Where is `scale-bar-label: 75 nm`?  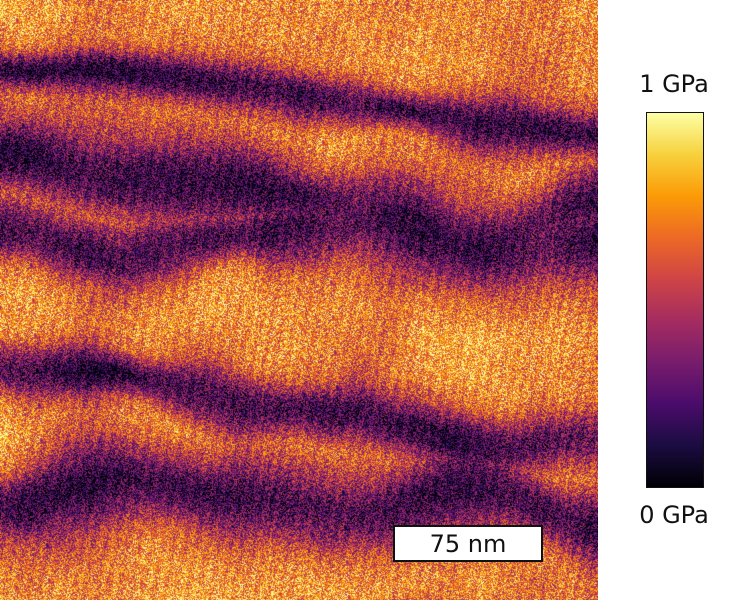
scale-bar-label: 75 nm is located at coordinates (468, 543).